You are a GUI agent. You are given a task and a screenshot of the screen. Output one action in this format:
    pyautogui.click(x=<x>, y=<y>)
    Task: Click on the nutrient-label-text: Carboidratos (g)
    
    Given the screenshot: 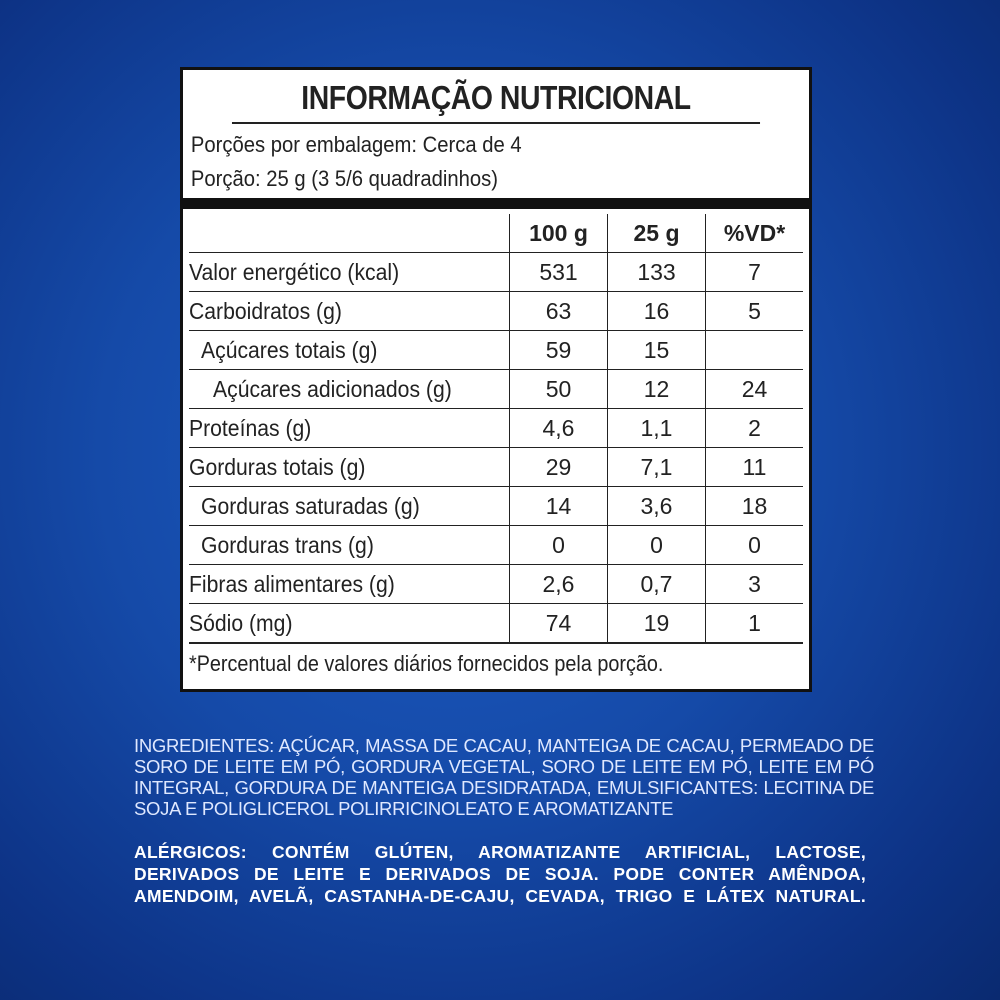 What is the action you would take?
    pyautogui.click(x=265, y=310)
    